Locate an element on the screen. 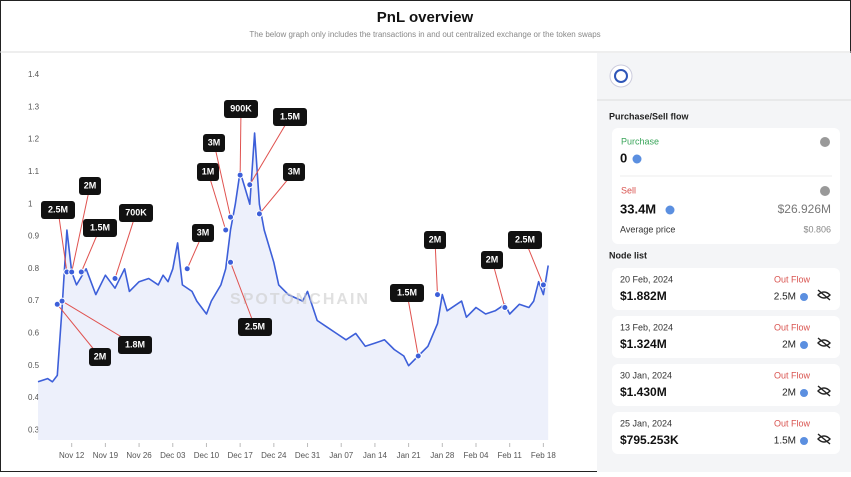  node-usd: $795.253K is located at coordinates (649, 440).